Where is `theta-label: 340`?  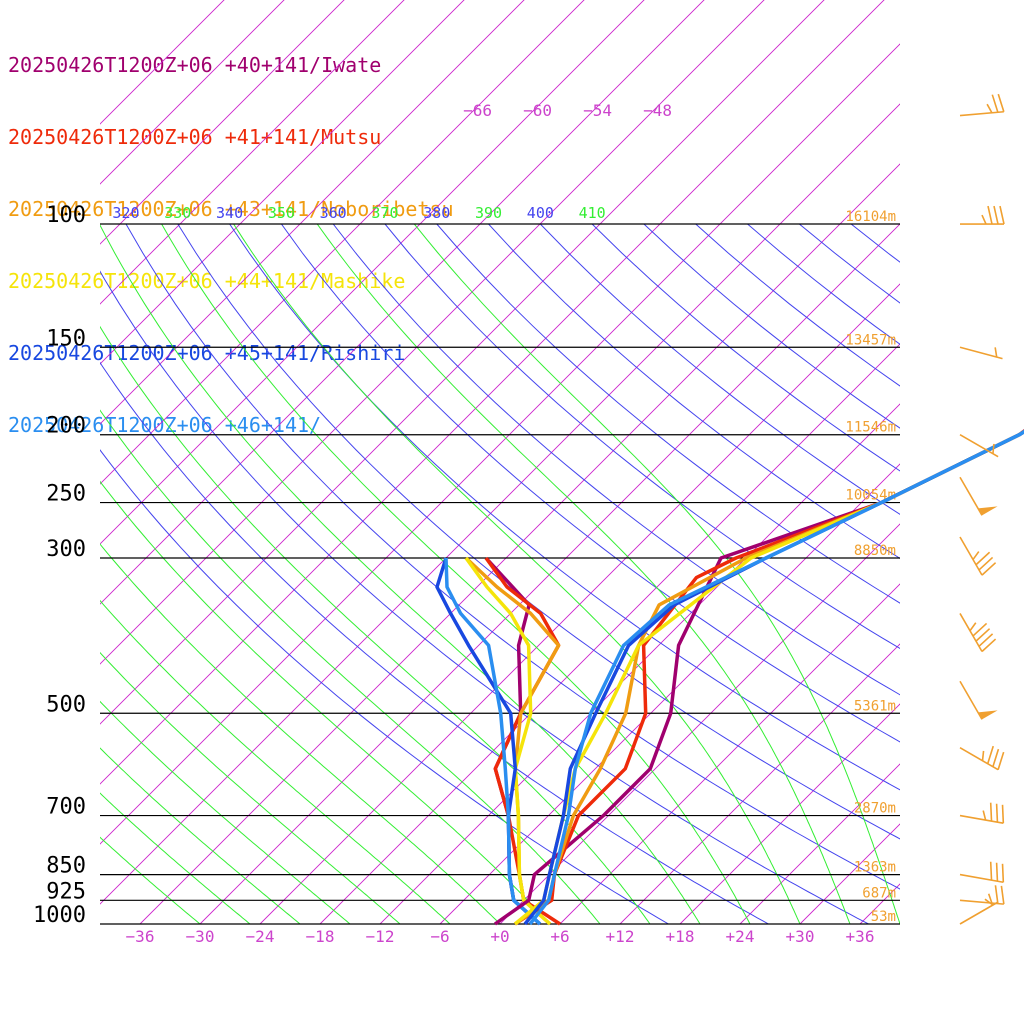
theta-label: 340 is located at coordinates (229, 213).